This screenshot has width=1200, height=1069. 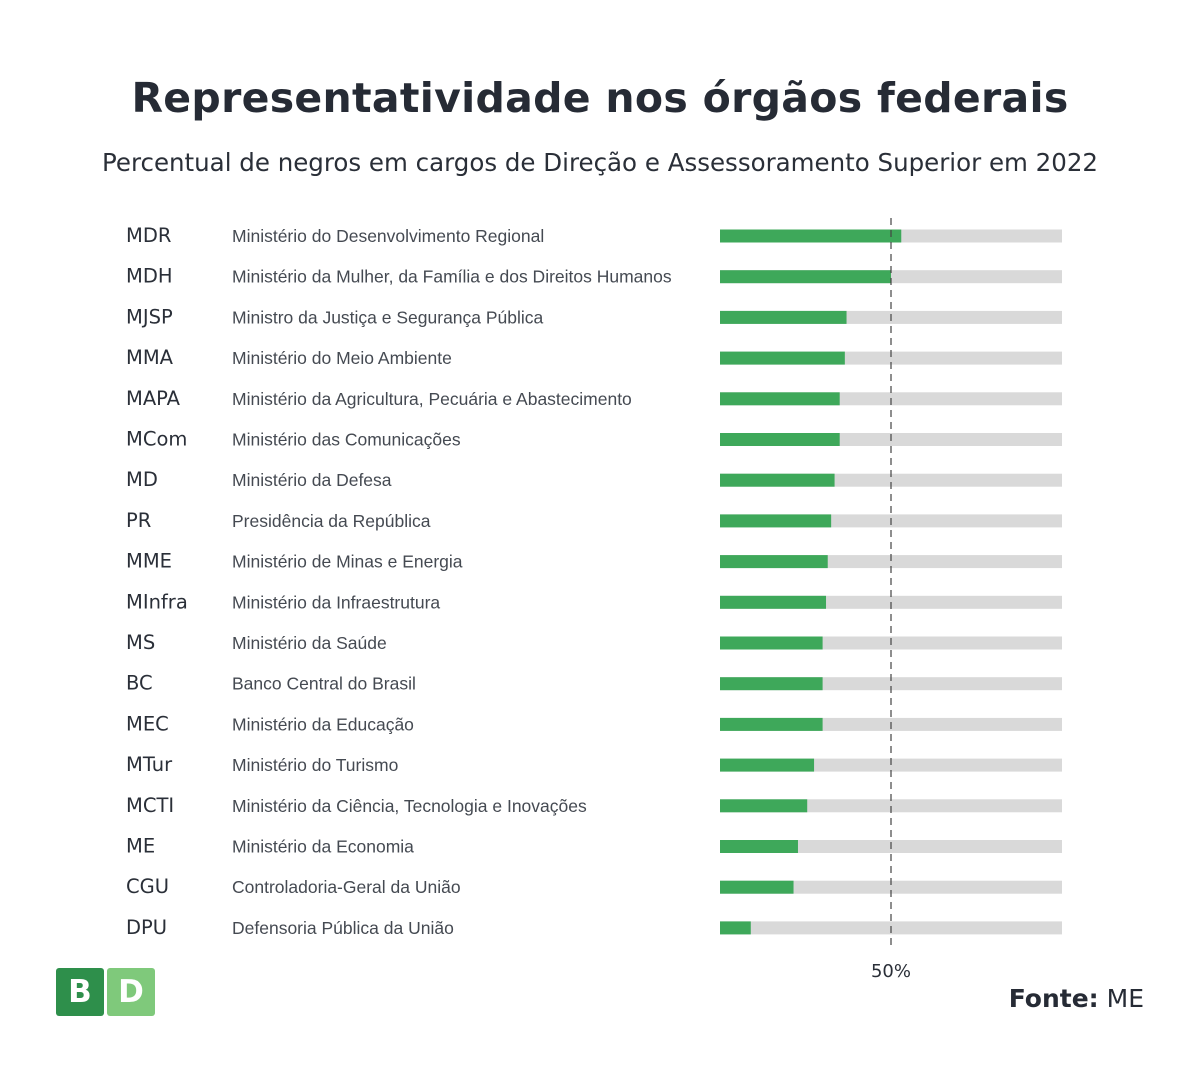 I want to click on category-code: MMA, so click(x=150, y=357).